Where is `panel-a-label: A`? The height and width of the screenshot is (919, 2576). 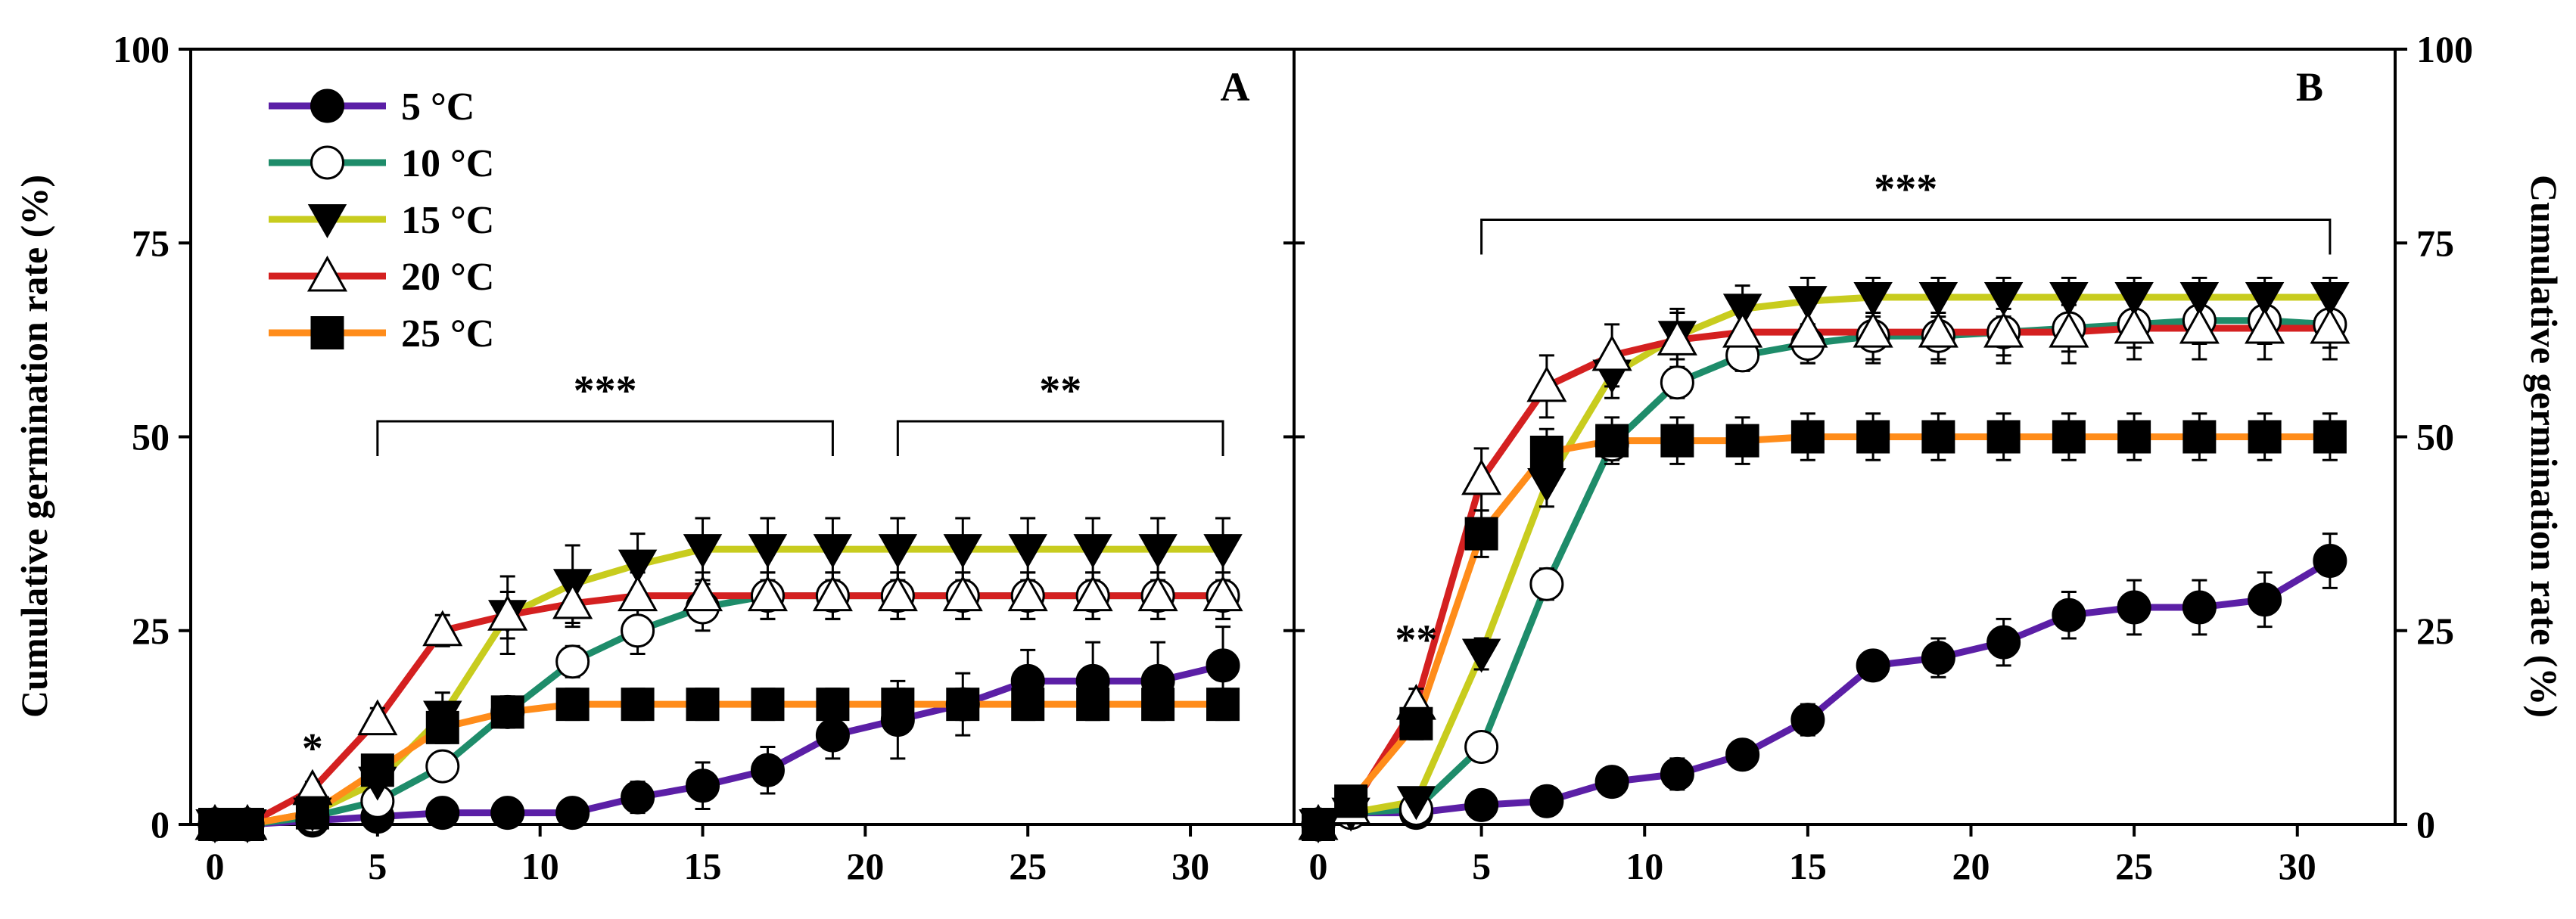
panel-a-label: A is located at coordinates (1235, 87).